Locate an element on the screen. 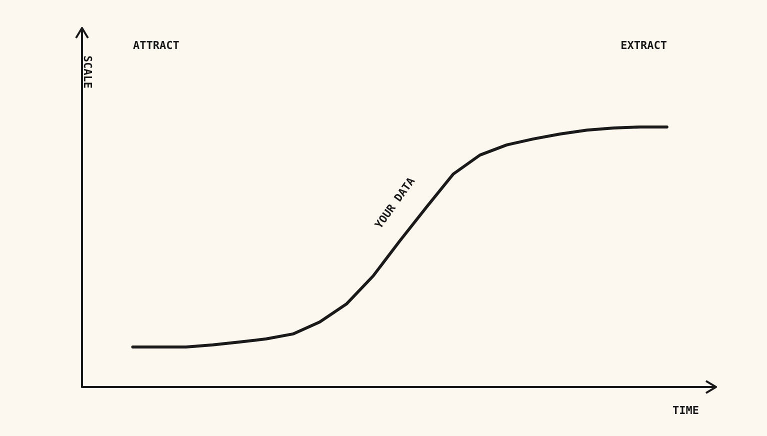 The width and height of the screenshot is (767, 436). y-axis-title: SCALE is located at coordinates (87, 72).